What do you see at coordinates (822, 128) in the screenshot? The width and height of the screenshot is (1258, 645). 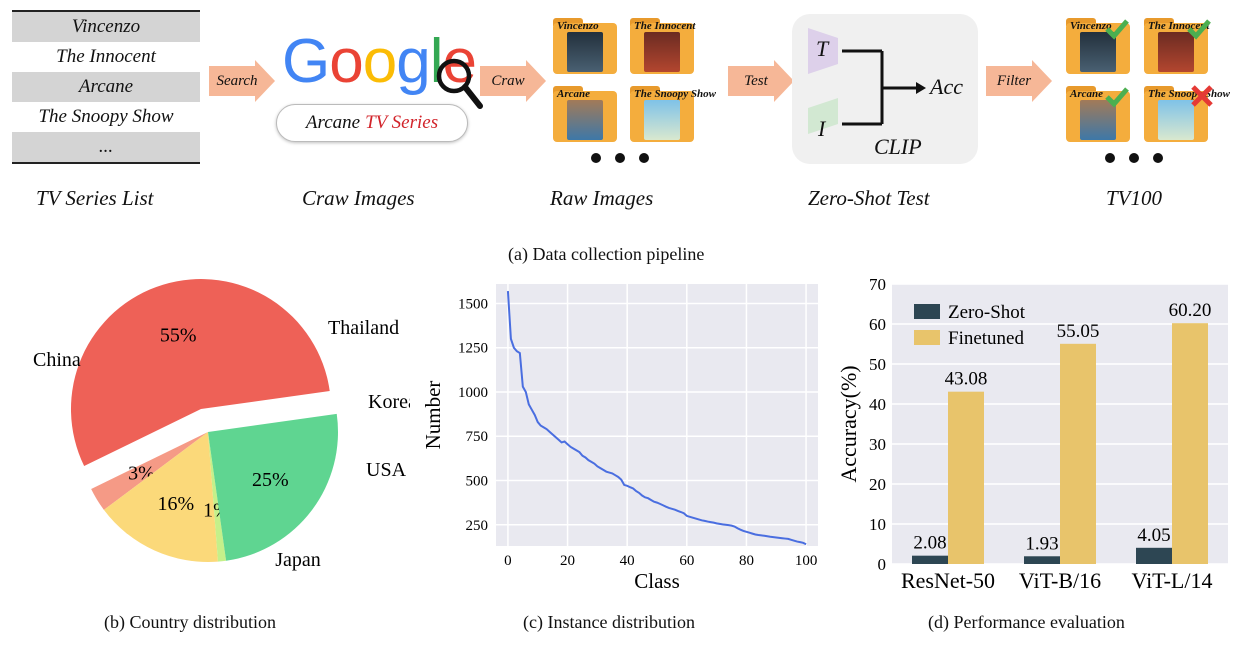 I see `image-encoder-label: I` at bounding box center [822, 128].